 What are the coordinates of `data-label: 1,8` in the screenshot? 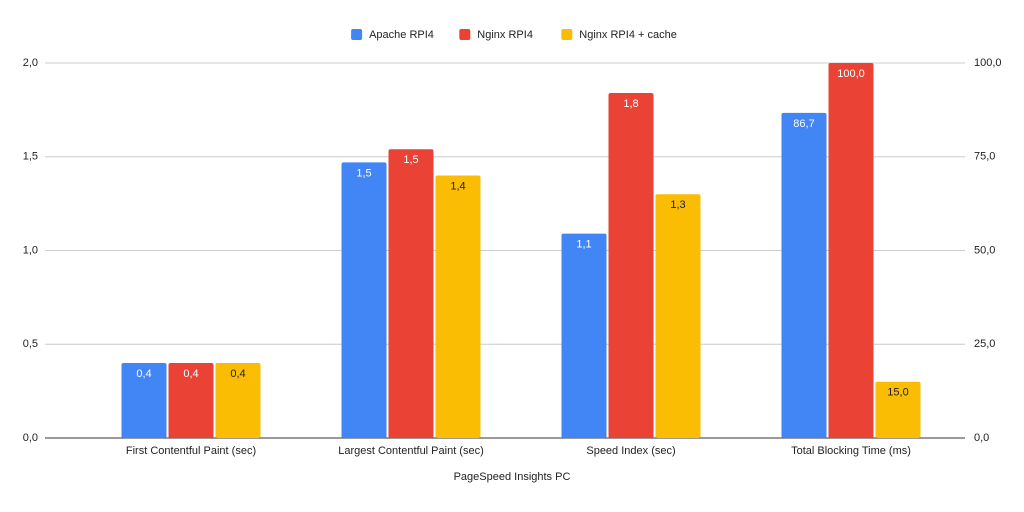 It's located at (630, 104).